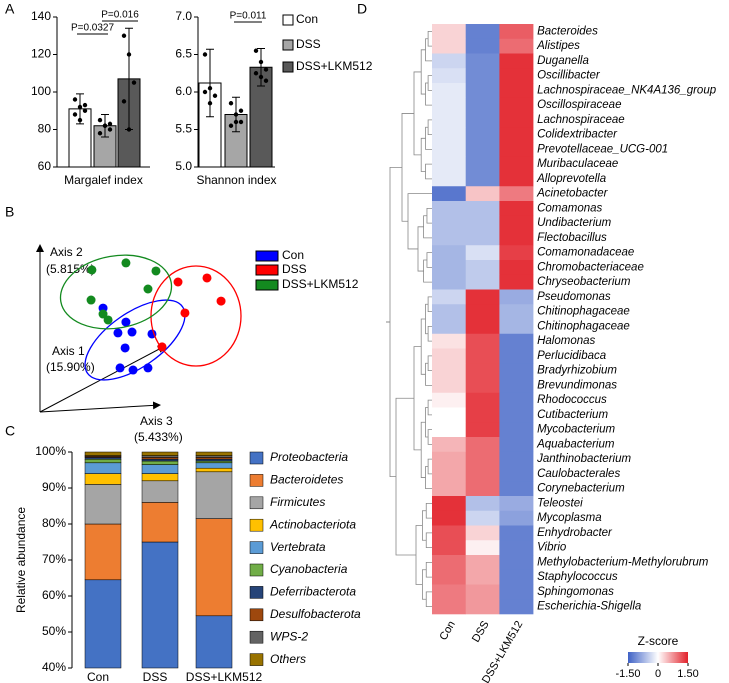  Describe the element at coordinates (70, 367) in the screenshot. I see `axis-percent: (15.90%)` at that location.